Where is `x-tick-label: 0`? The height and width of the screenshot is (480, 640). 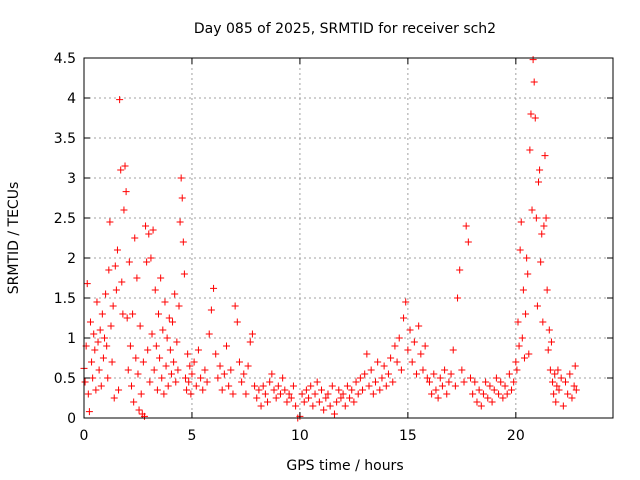 x-tick-label: 0 is located at coordinates (84, 436).